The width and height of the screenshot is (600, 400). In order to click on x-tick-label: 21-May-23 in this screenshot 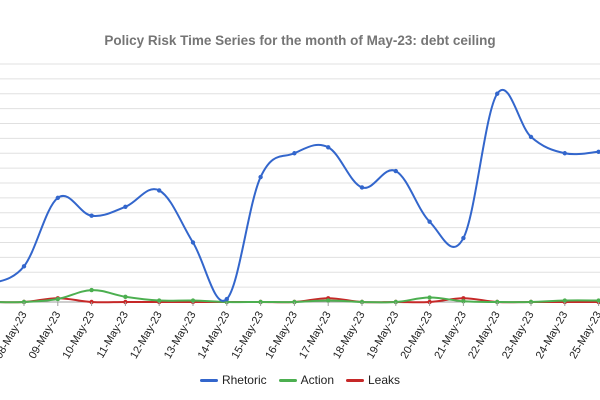, I will do `click(450, 336)`.